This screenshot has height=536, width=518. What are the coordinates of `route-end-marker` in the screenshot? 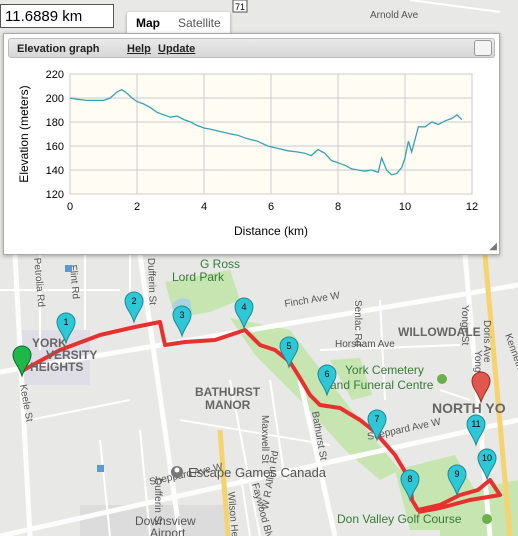 It's located at (481, 387).